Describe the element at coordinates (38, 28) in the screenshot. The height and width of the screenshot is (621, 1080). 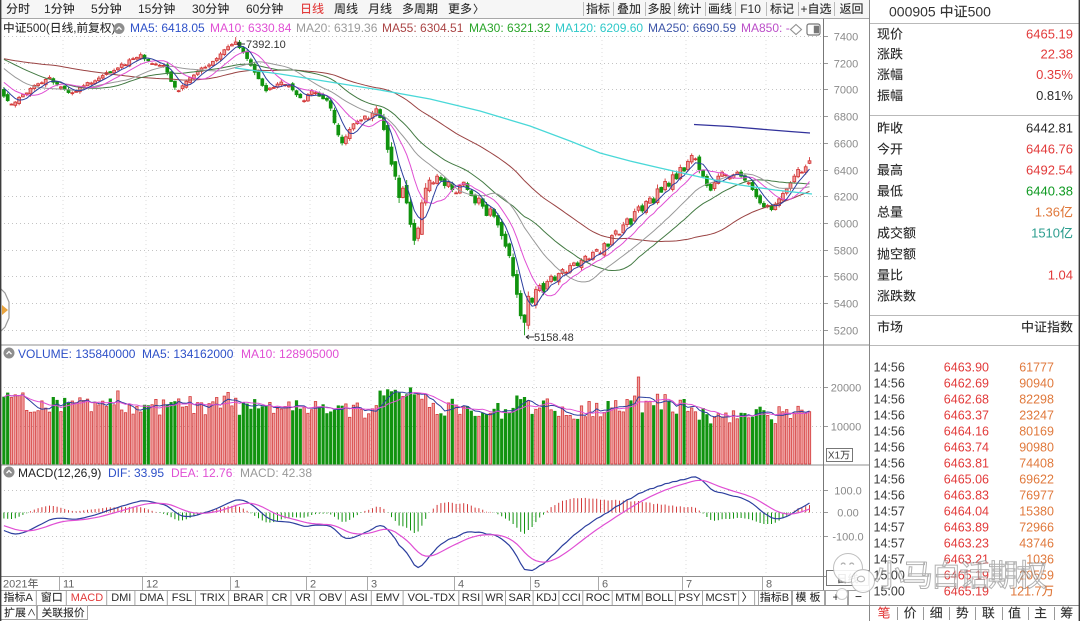
I see `svg-text: 500(` at that location.